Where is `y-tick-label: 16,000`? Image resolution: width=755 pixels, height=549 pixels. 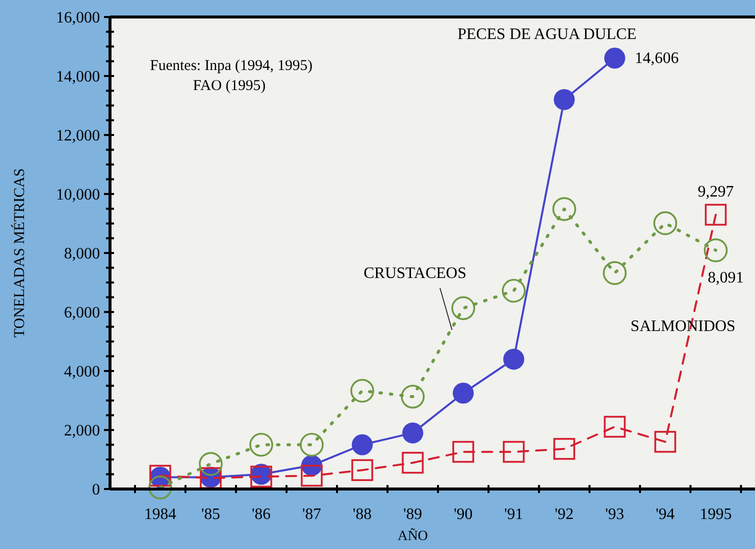
y-tick-label: 16,000 is located at coordinates (78, 18).